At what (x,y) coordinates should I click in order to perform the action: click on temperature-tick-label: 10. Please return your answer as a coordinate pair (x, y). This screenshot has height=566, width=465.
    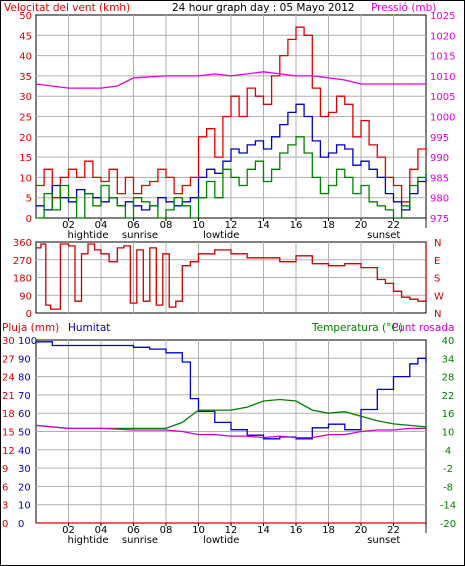
    Looking at the image, I should click on (448, 433).